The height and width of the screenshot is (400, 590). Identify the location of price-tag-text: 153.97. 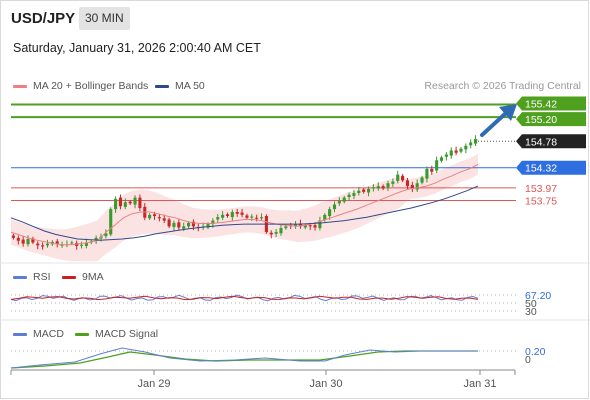
(541, 189).